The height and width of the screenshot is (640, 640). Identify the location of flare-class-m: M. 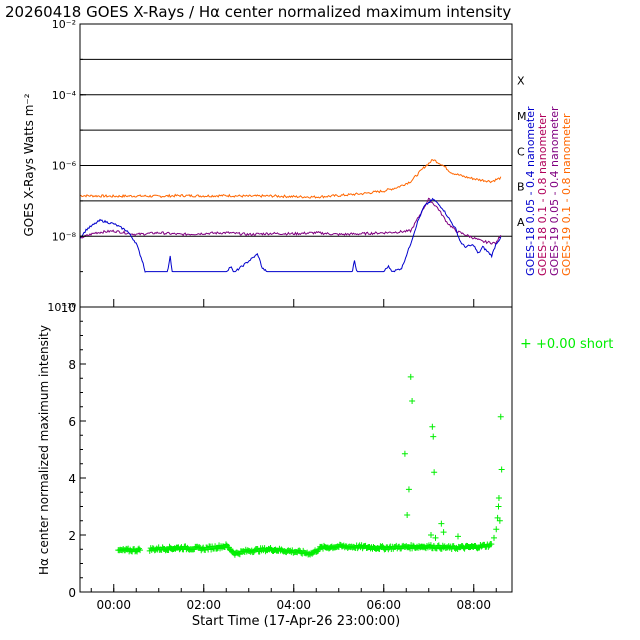
(522, 116).